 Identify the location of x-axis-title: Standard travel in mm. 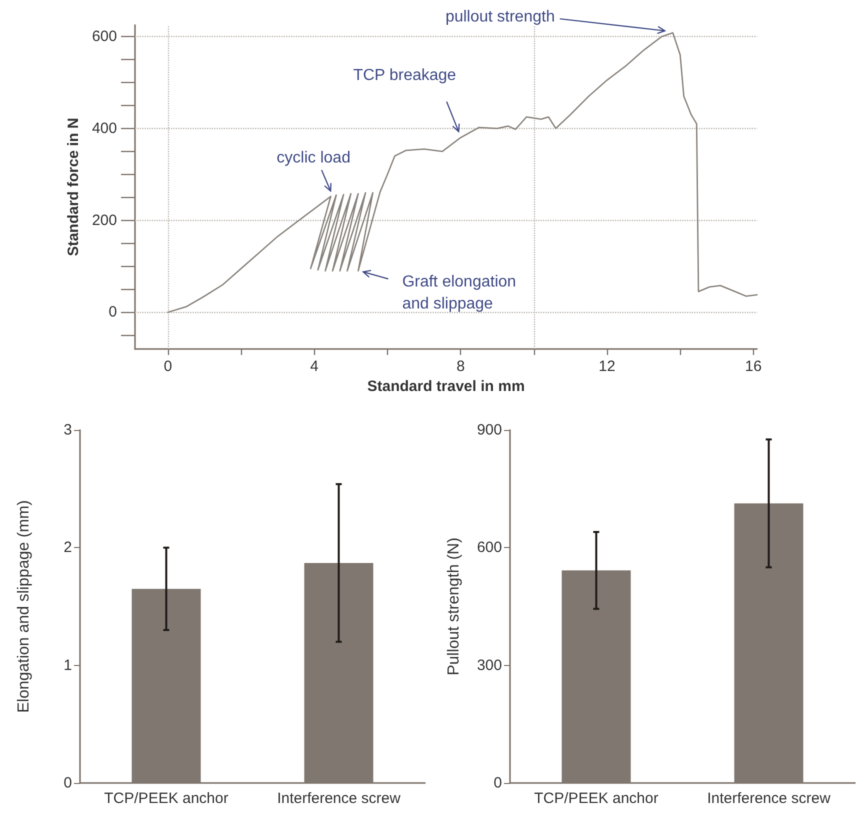
(446, 386).